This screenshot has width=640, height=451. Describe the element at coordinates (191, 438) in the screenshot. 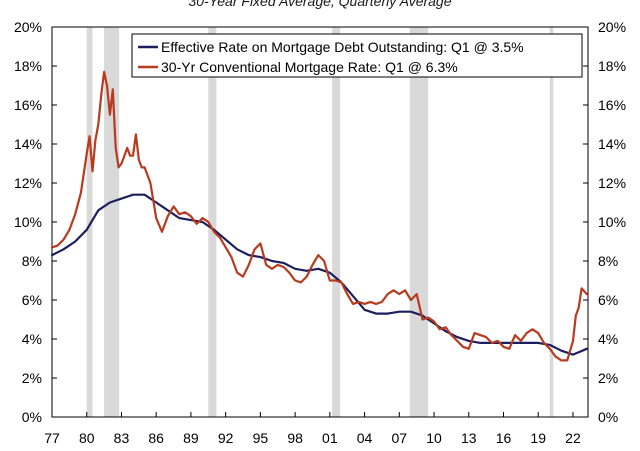

I see `x-tick-label-4: 89` at that location.